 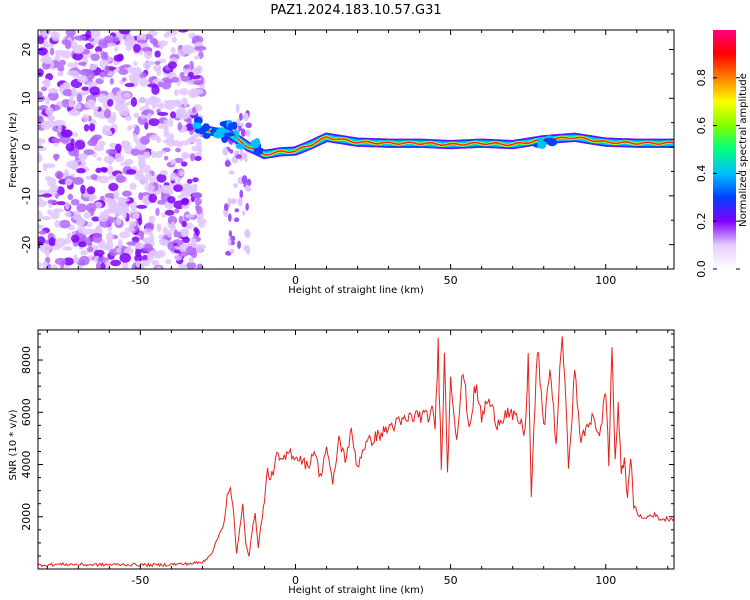 I want to click on y-tick-label: 2000, so click(x=26, y=517).